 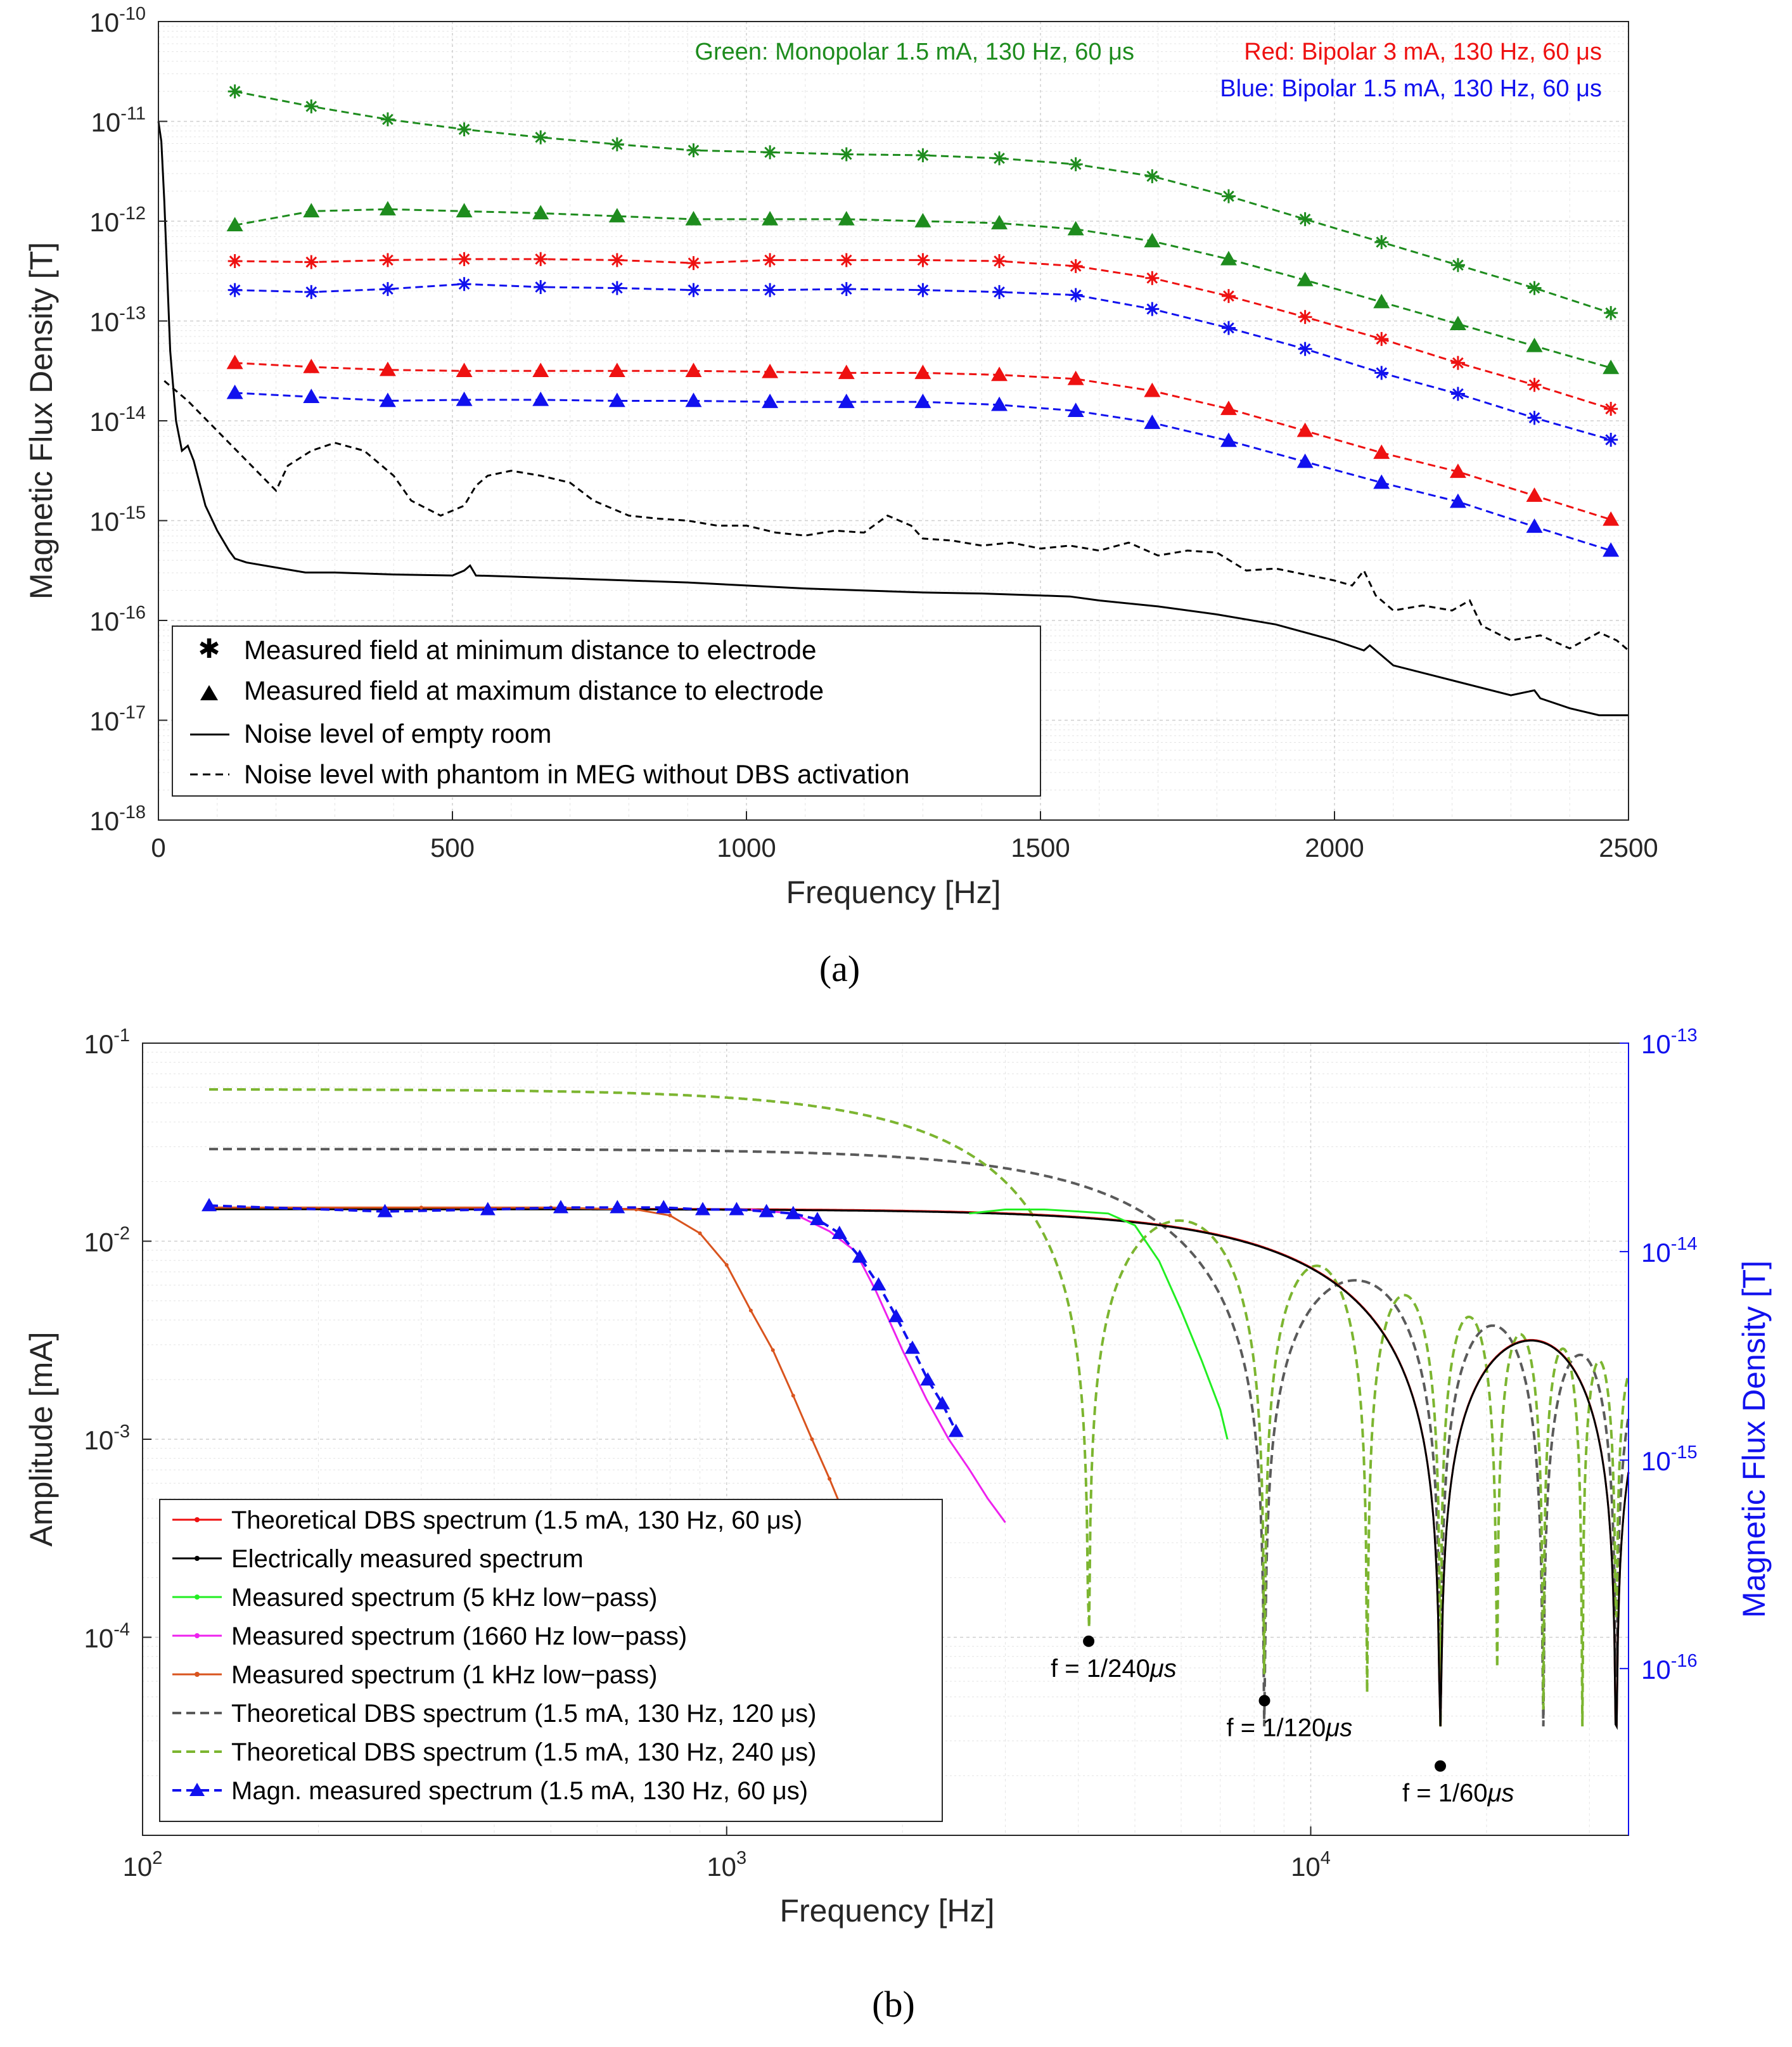 What do you see at coordinates (117, 320) in the screenshot?
I see `y-tick-label: 10-13` at bounding box center [117, 320].